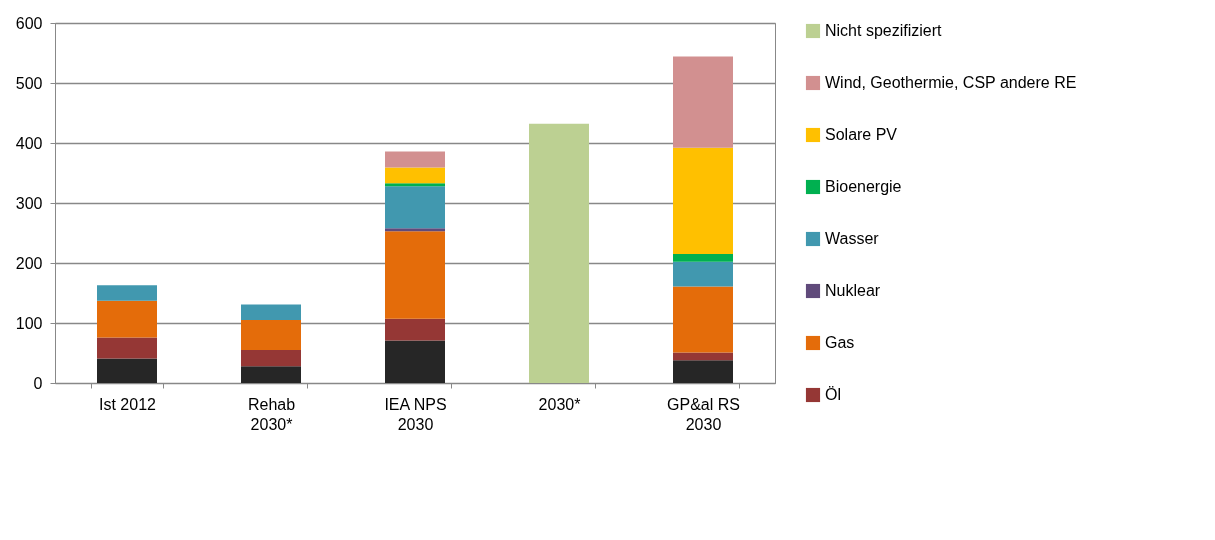 The image size is (1215, 540). I want to click on y-tick-label: 600, so click(29, 23).